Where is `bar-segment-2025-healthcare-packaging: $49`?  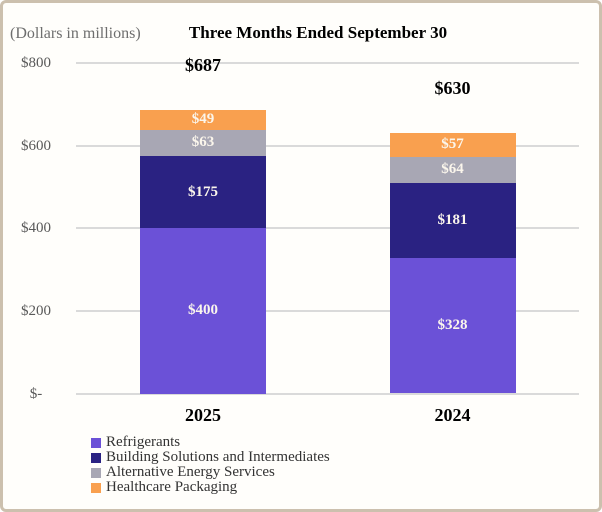
bar-segment-2025-healthcare-packaging: $49 is located at coordinates (203, 119).